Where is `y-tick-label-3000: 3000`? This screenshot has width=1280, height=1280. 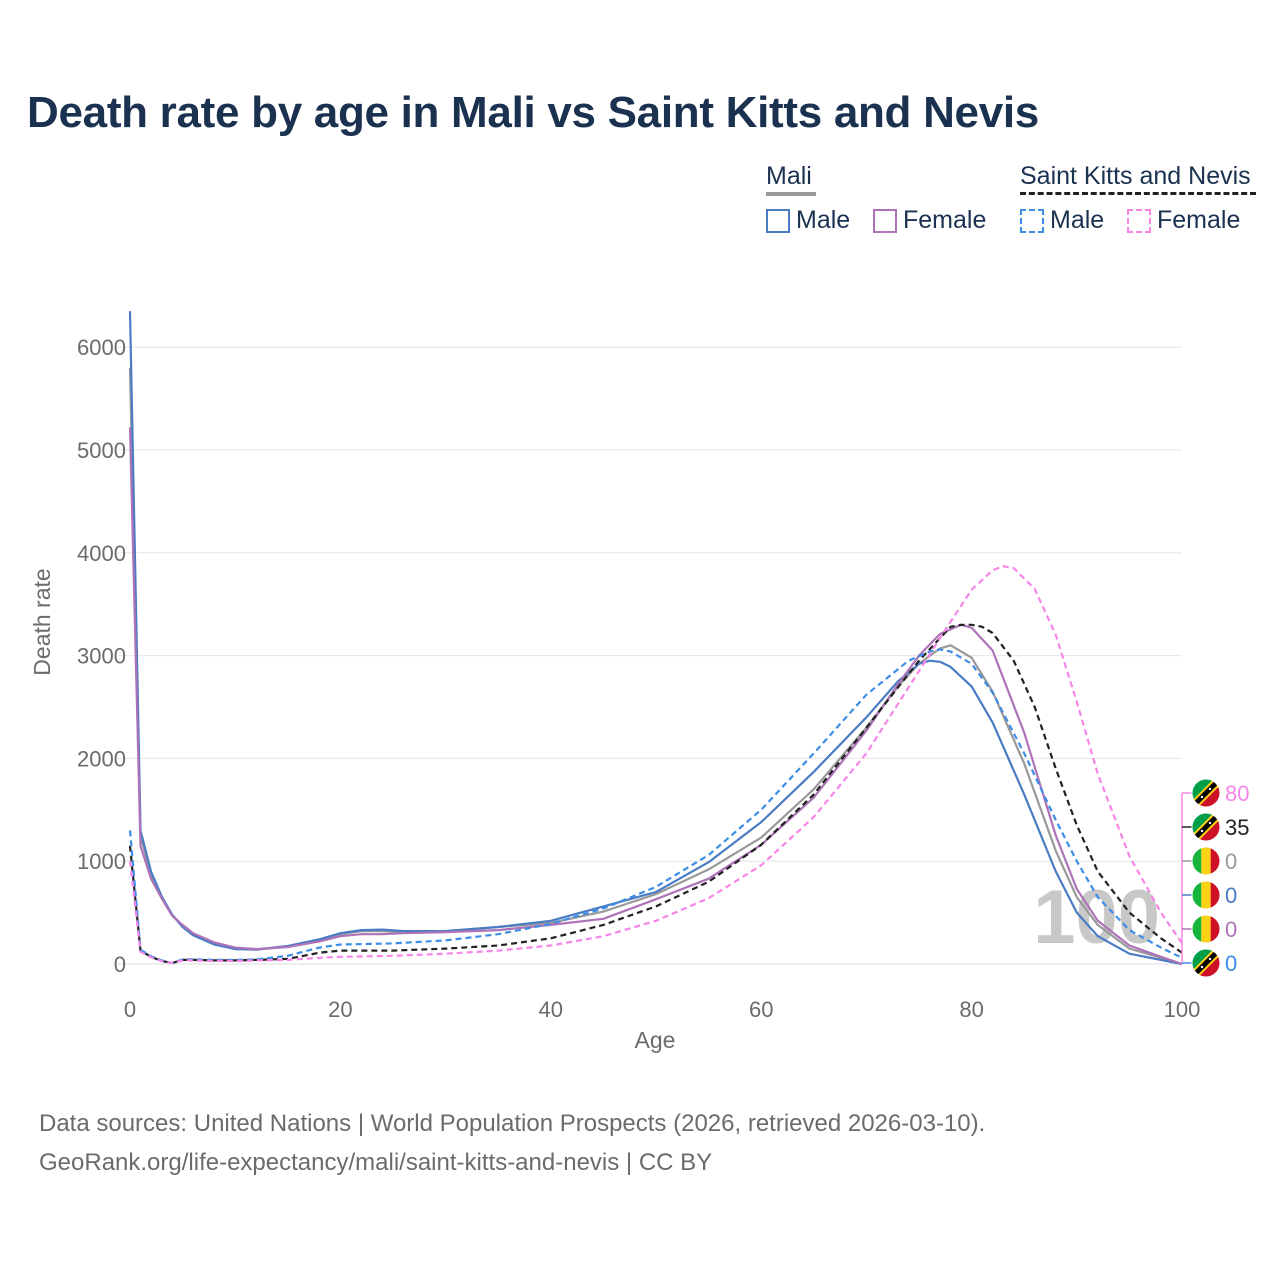 y-tick-label-3000: 3000 is located at coordinates (101, 656).